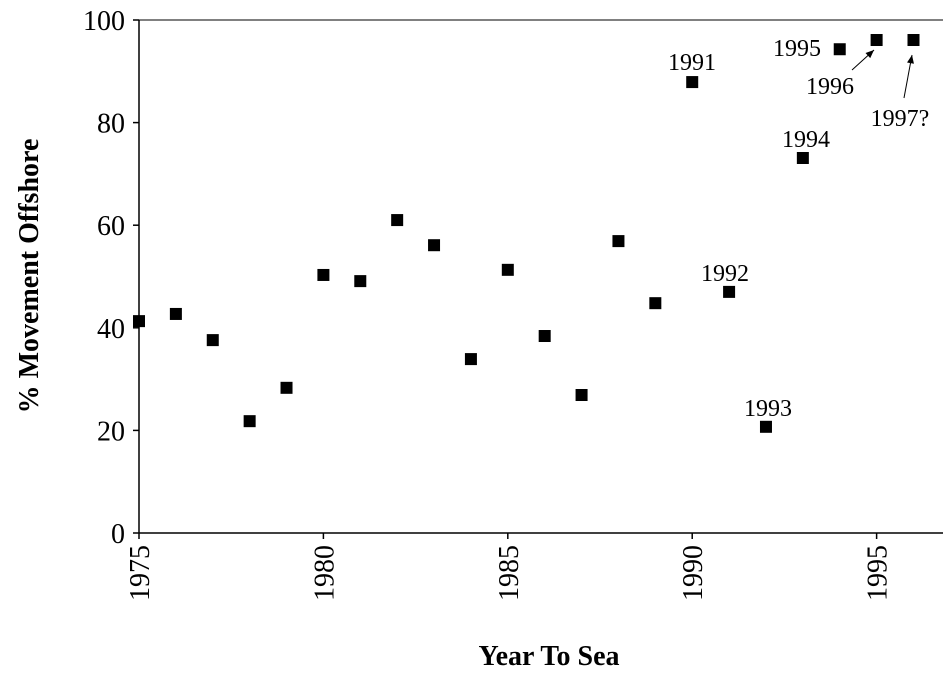 The width and height of the screenshot is (943, 677). Describe the element at coordinates (140, 573) in the screenshot. I see `x-tick-label: 1975` at that location.